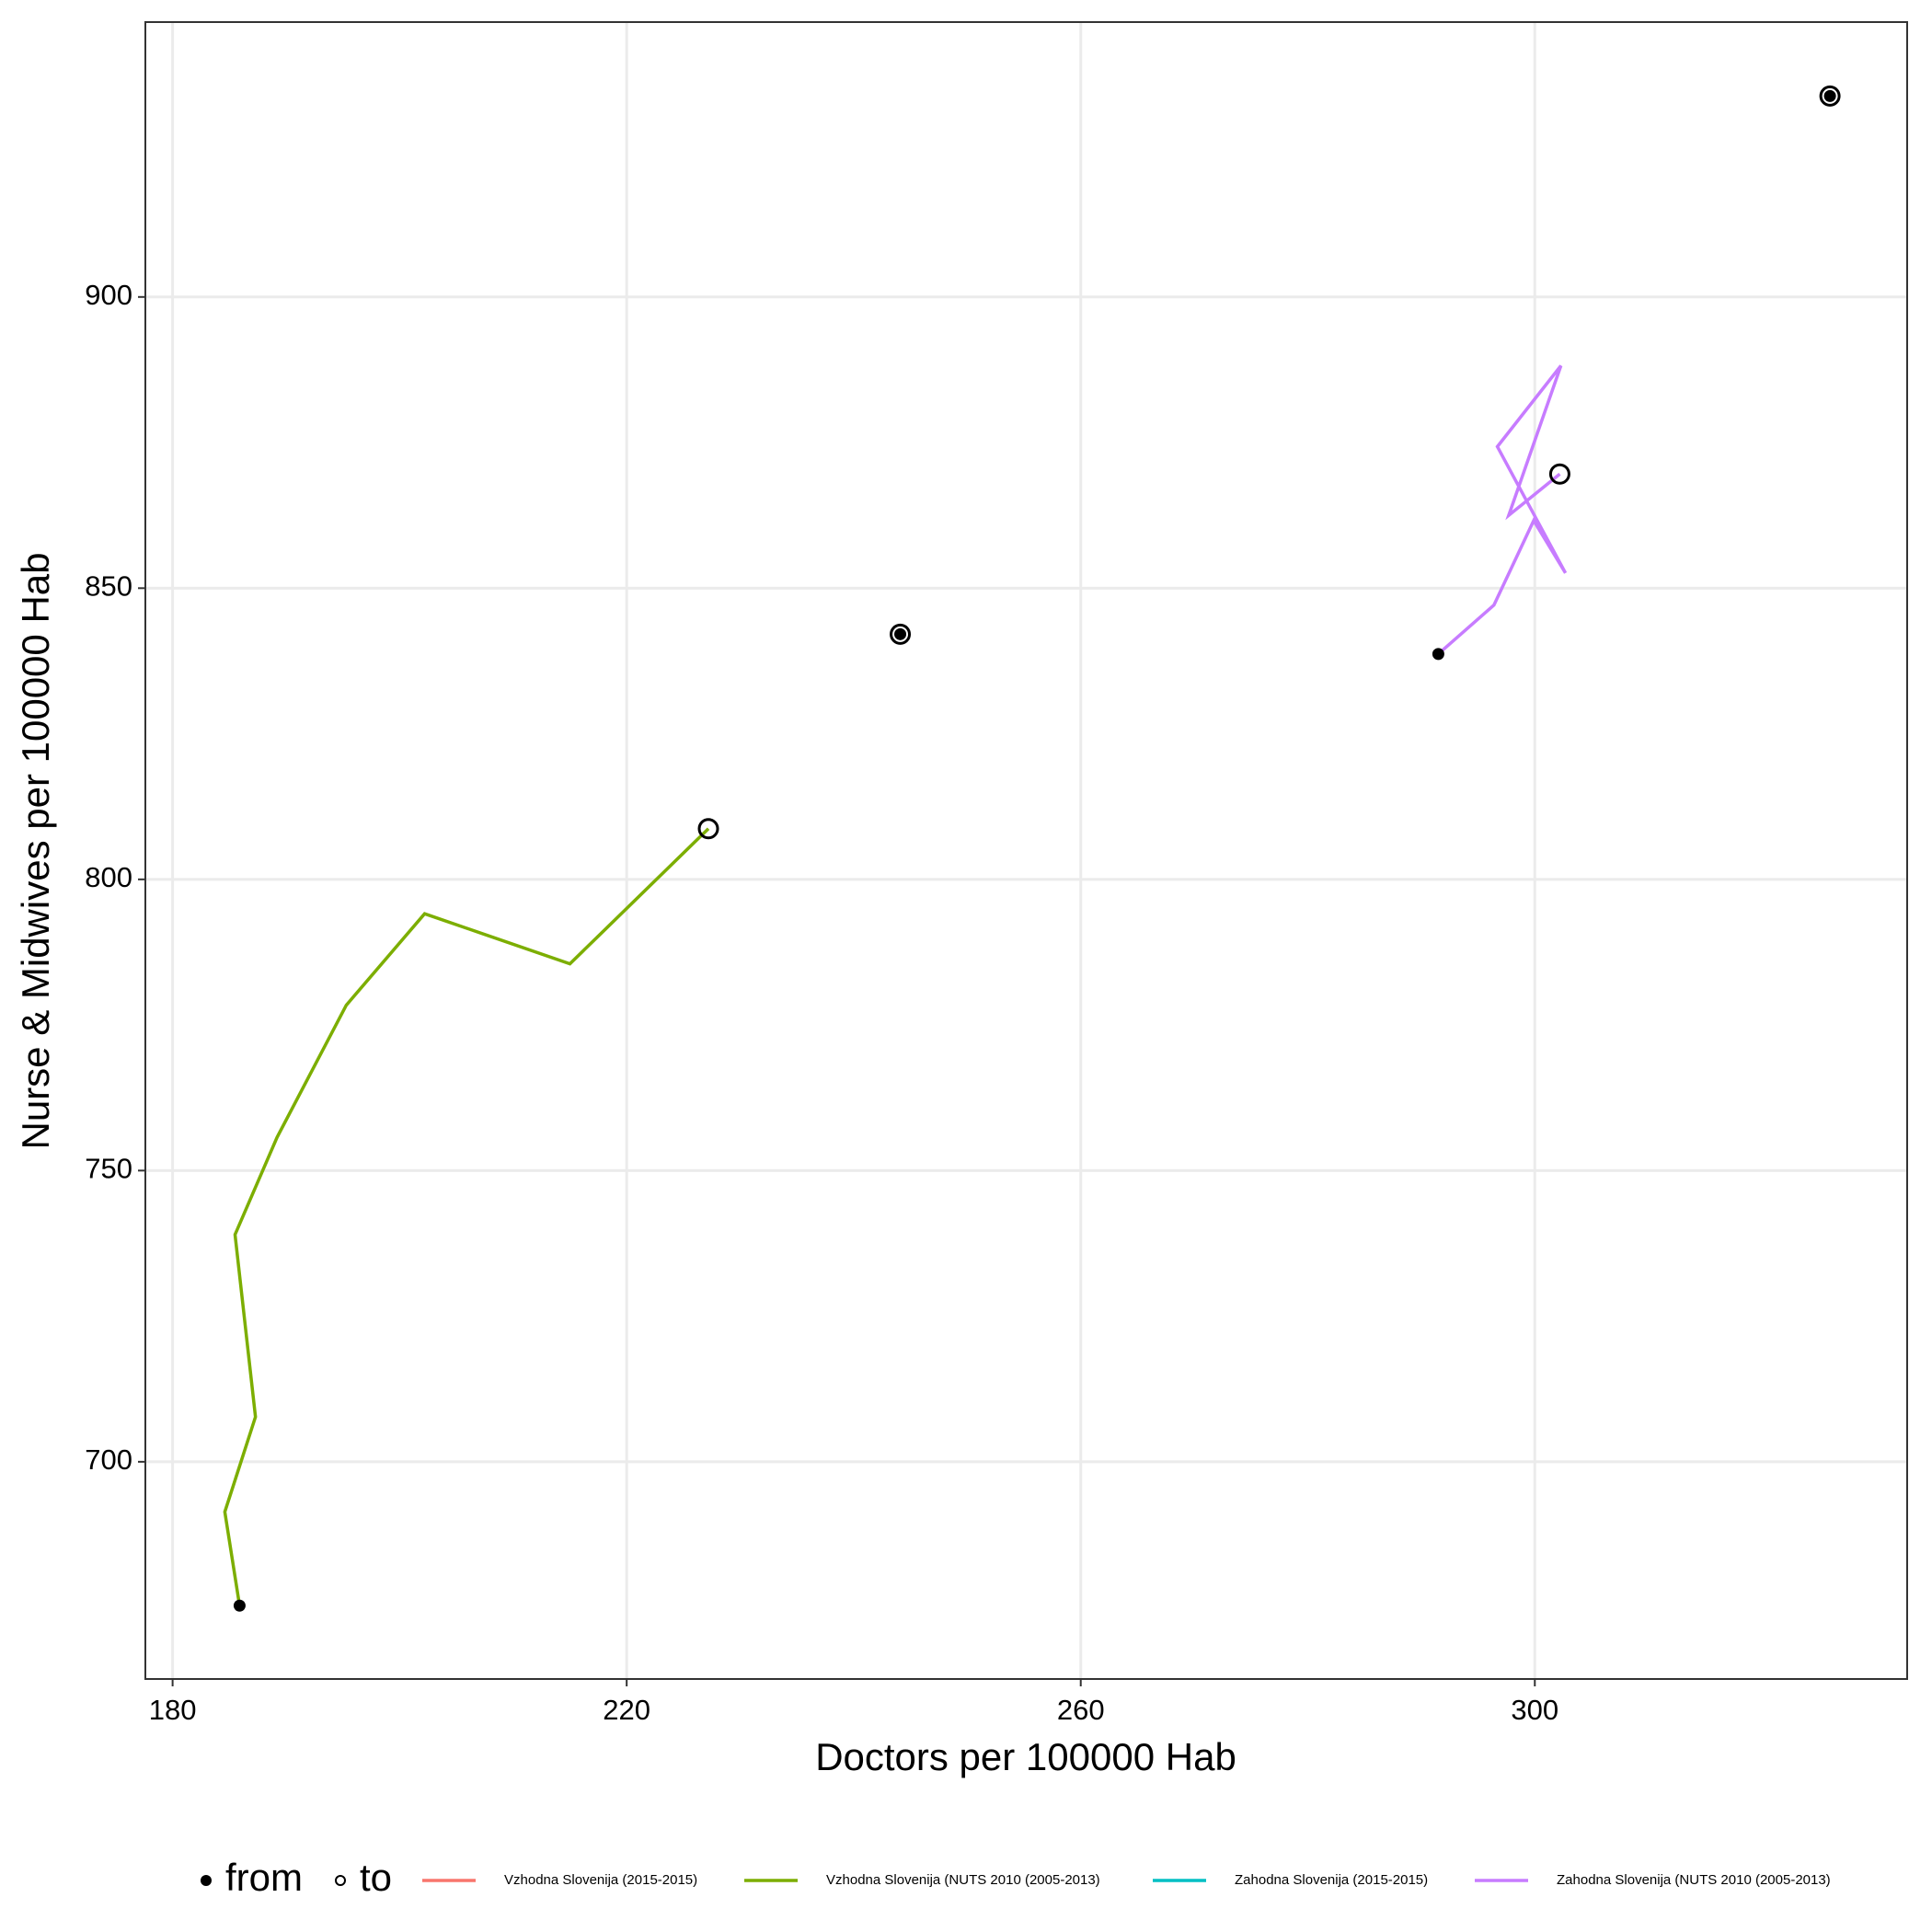 The image size is (1932, 1932). Describe the element at coordinates (35, 851) in the screenshot. I see `y-axis-title: Nurse & Midwives per 100000 Hab` at that location.